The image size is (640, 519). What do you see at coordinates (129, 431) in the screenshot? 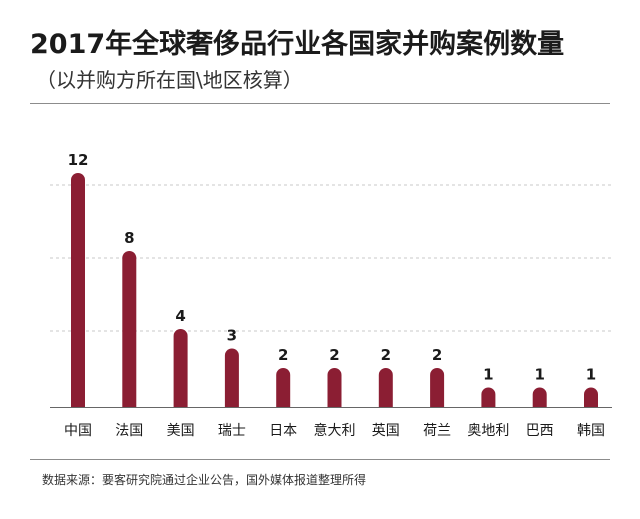
I see `tick-label-法国: 法国` at bounding box center [129, 431].